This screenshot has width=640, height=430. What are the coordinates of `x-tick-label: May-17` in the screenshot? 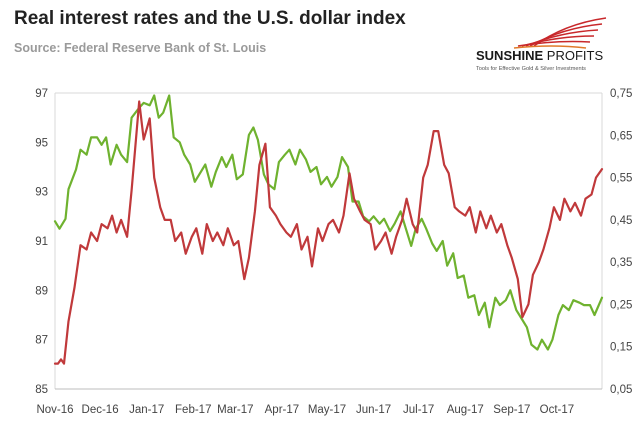 It's located at (327, 410).